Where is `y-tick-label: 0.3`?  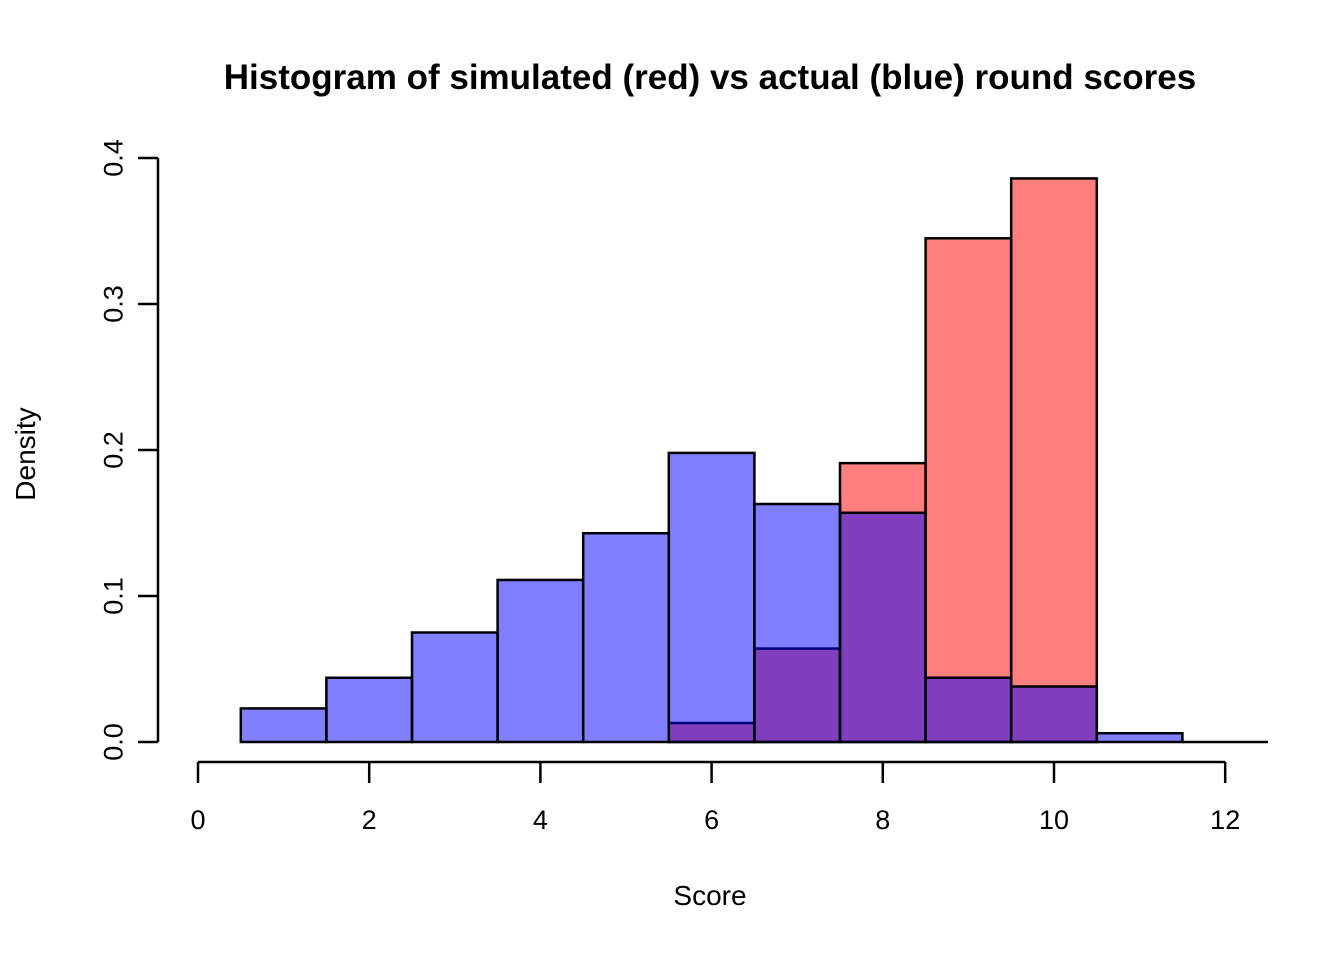 y-tick-label: 0.3 is located at coordinates (113, 304).